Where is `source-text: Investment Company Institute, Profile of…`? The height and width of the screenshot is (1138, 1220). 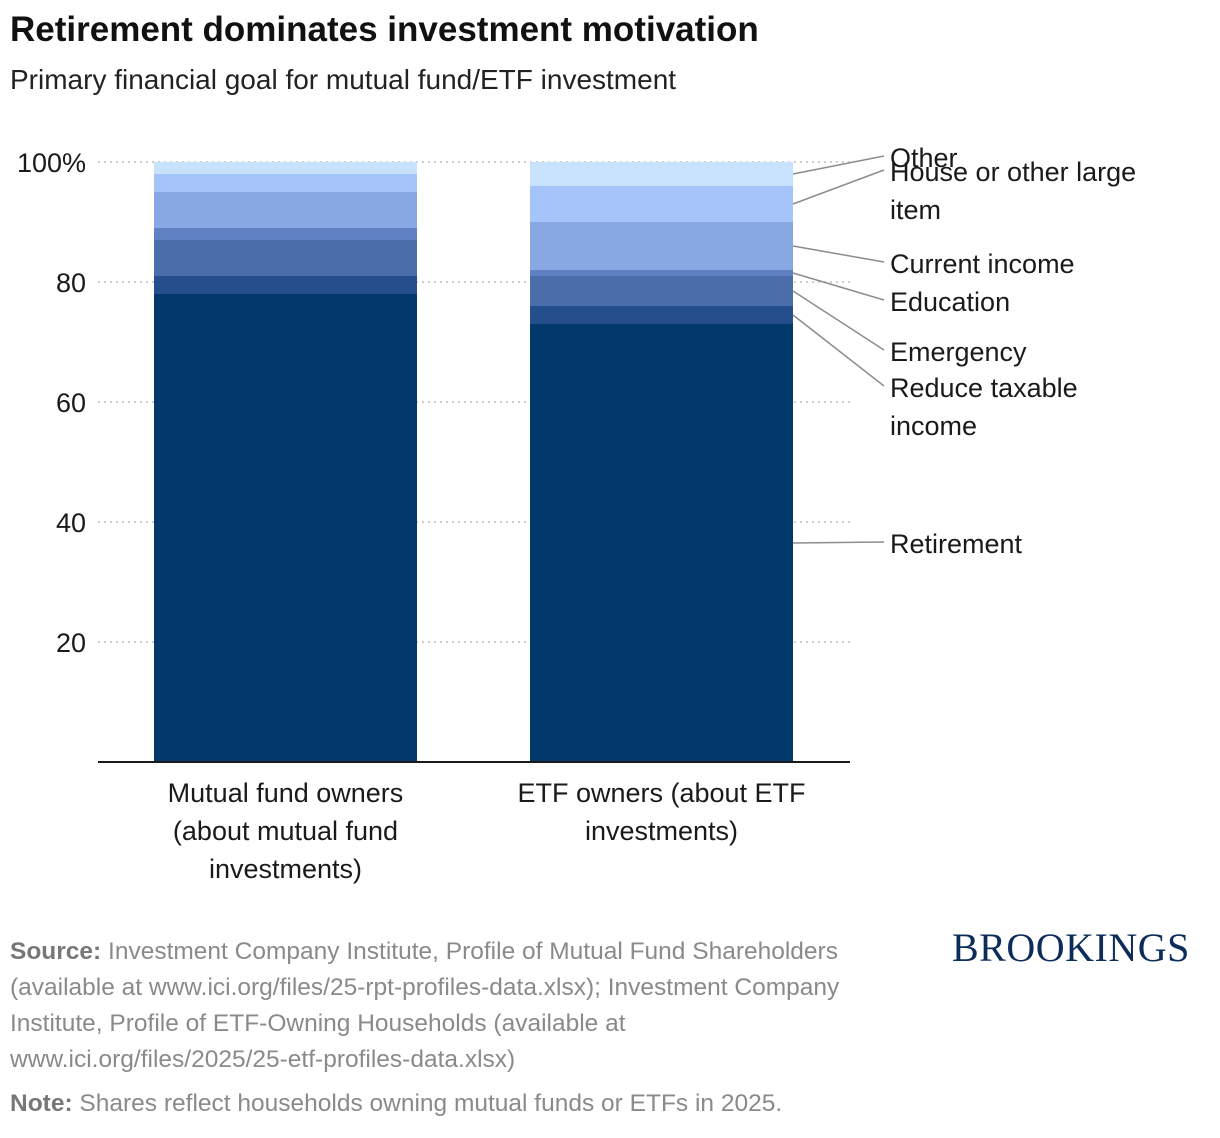 source-text: Investment Company Institute, Profile of… is located at coordinates (425, 1005).